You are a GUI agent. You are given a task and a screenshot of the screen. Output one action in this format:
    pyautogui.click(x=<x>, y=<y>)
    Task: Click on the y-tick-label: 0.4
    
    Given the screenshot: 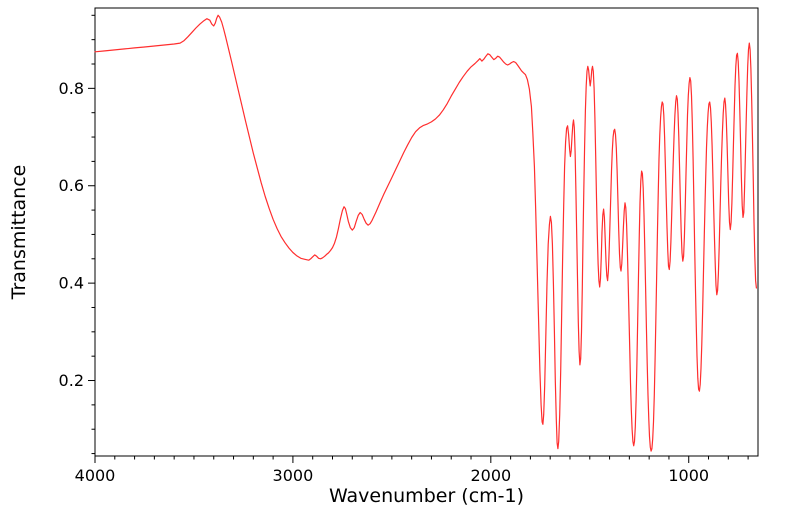 What is the action you would take?
    pyautogui.click(x=71, y=283)
    